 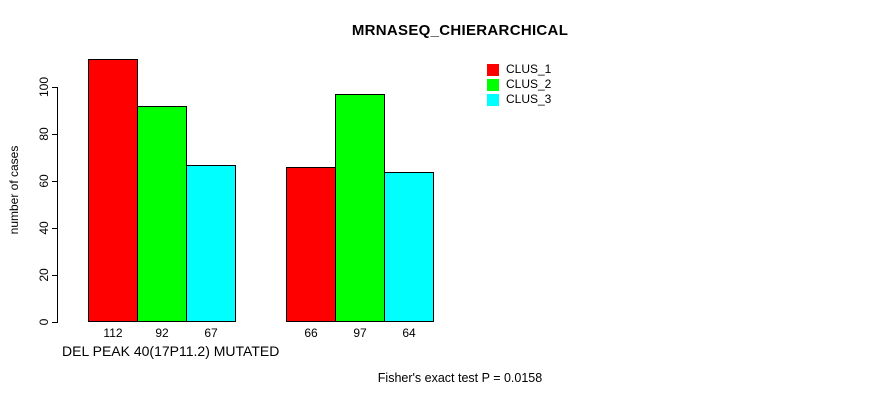 I want to click on legend-label: CLUS_3, so click(x=529, y=99).